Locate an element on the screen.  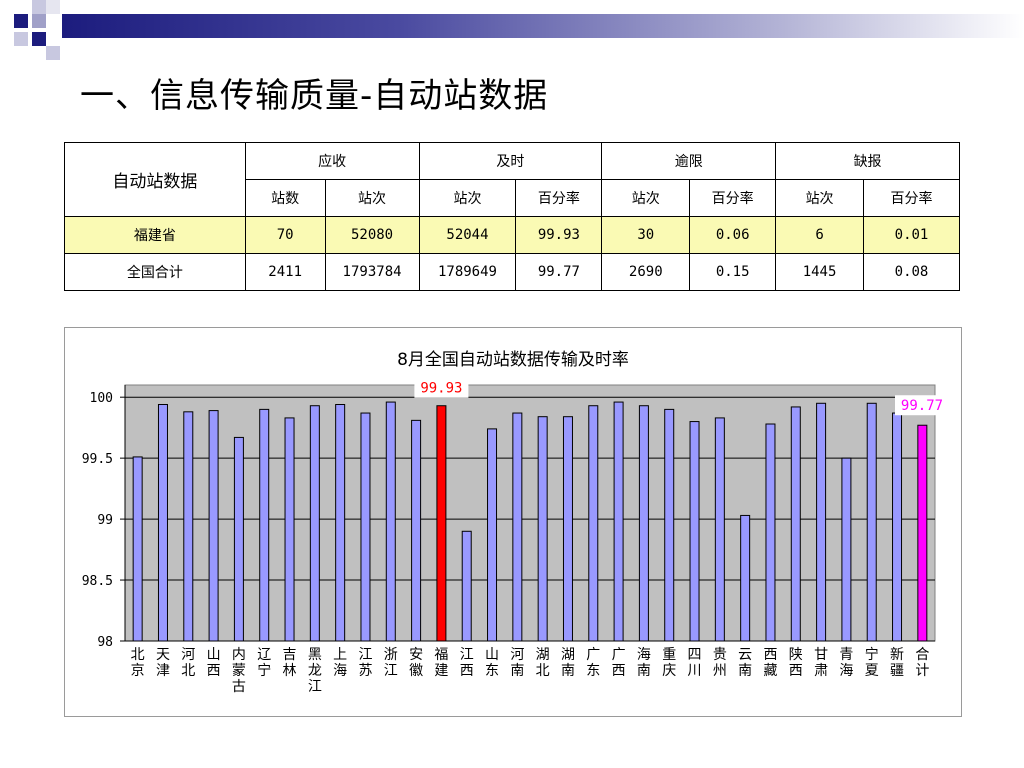
corner-decoration is located at coordinates (37, 30).